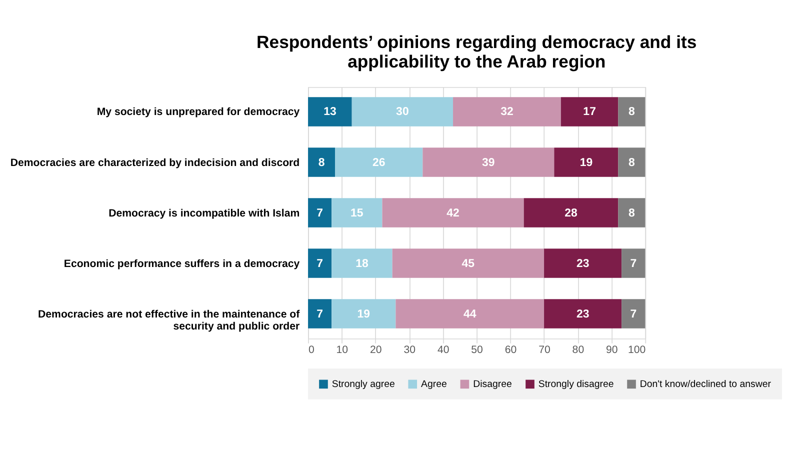 The image size is (797, 468). I want to click on data-label: 39, so click(488, 162).